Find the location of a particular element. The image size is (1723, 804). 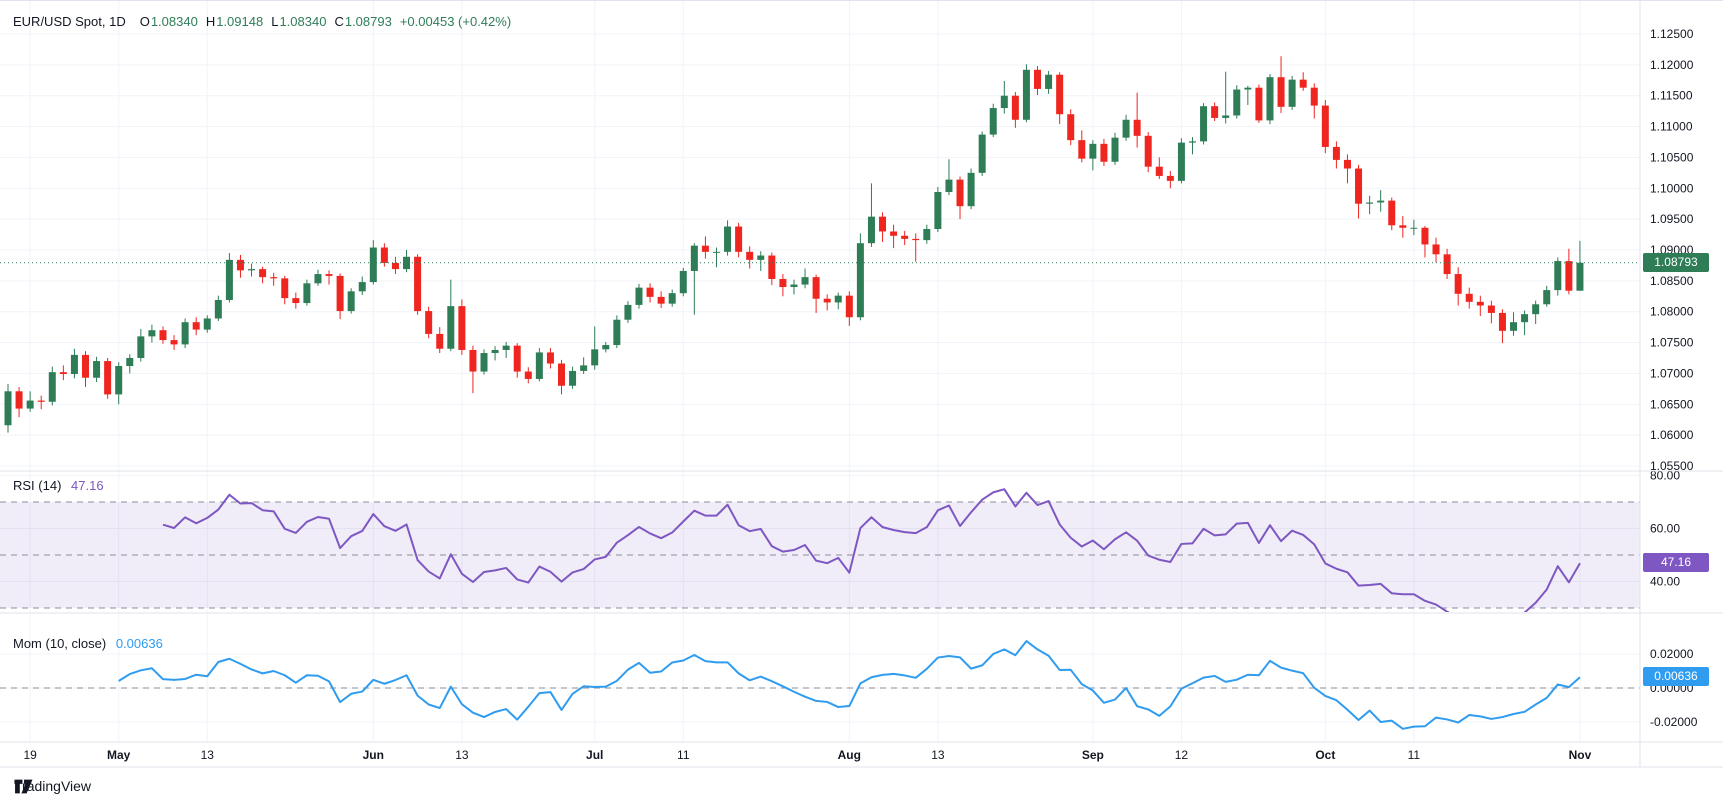

high-value: 1.09148 is located at coordinates (240, 21).